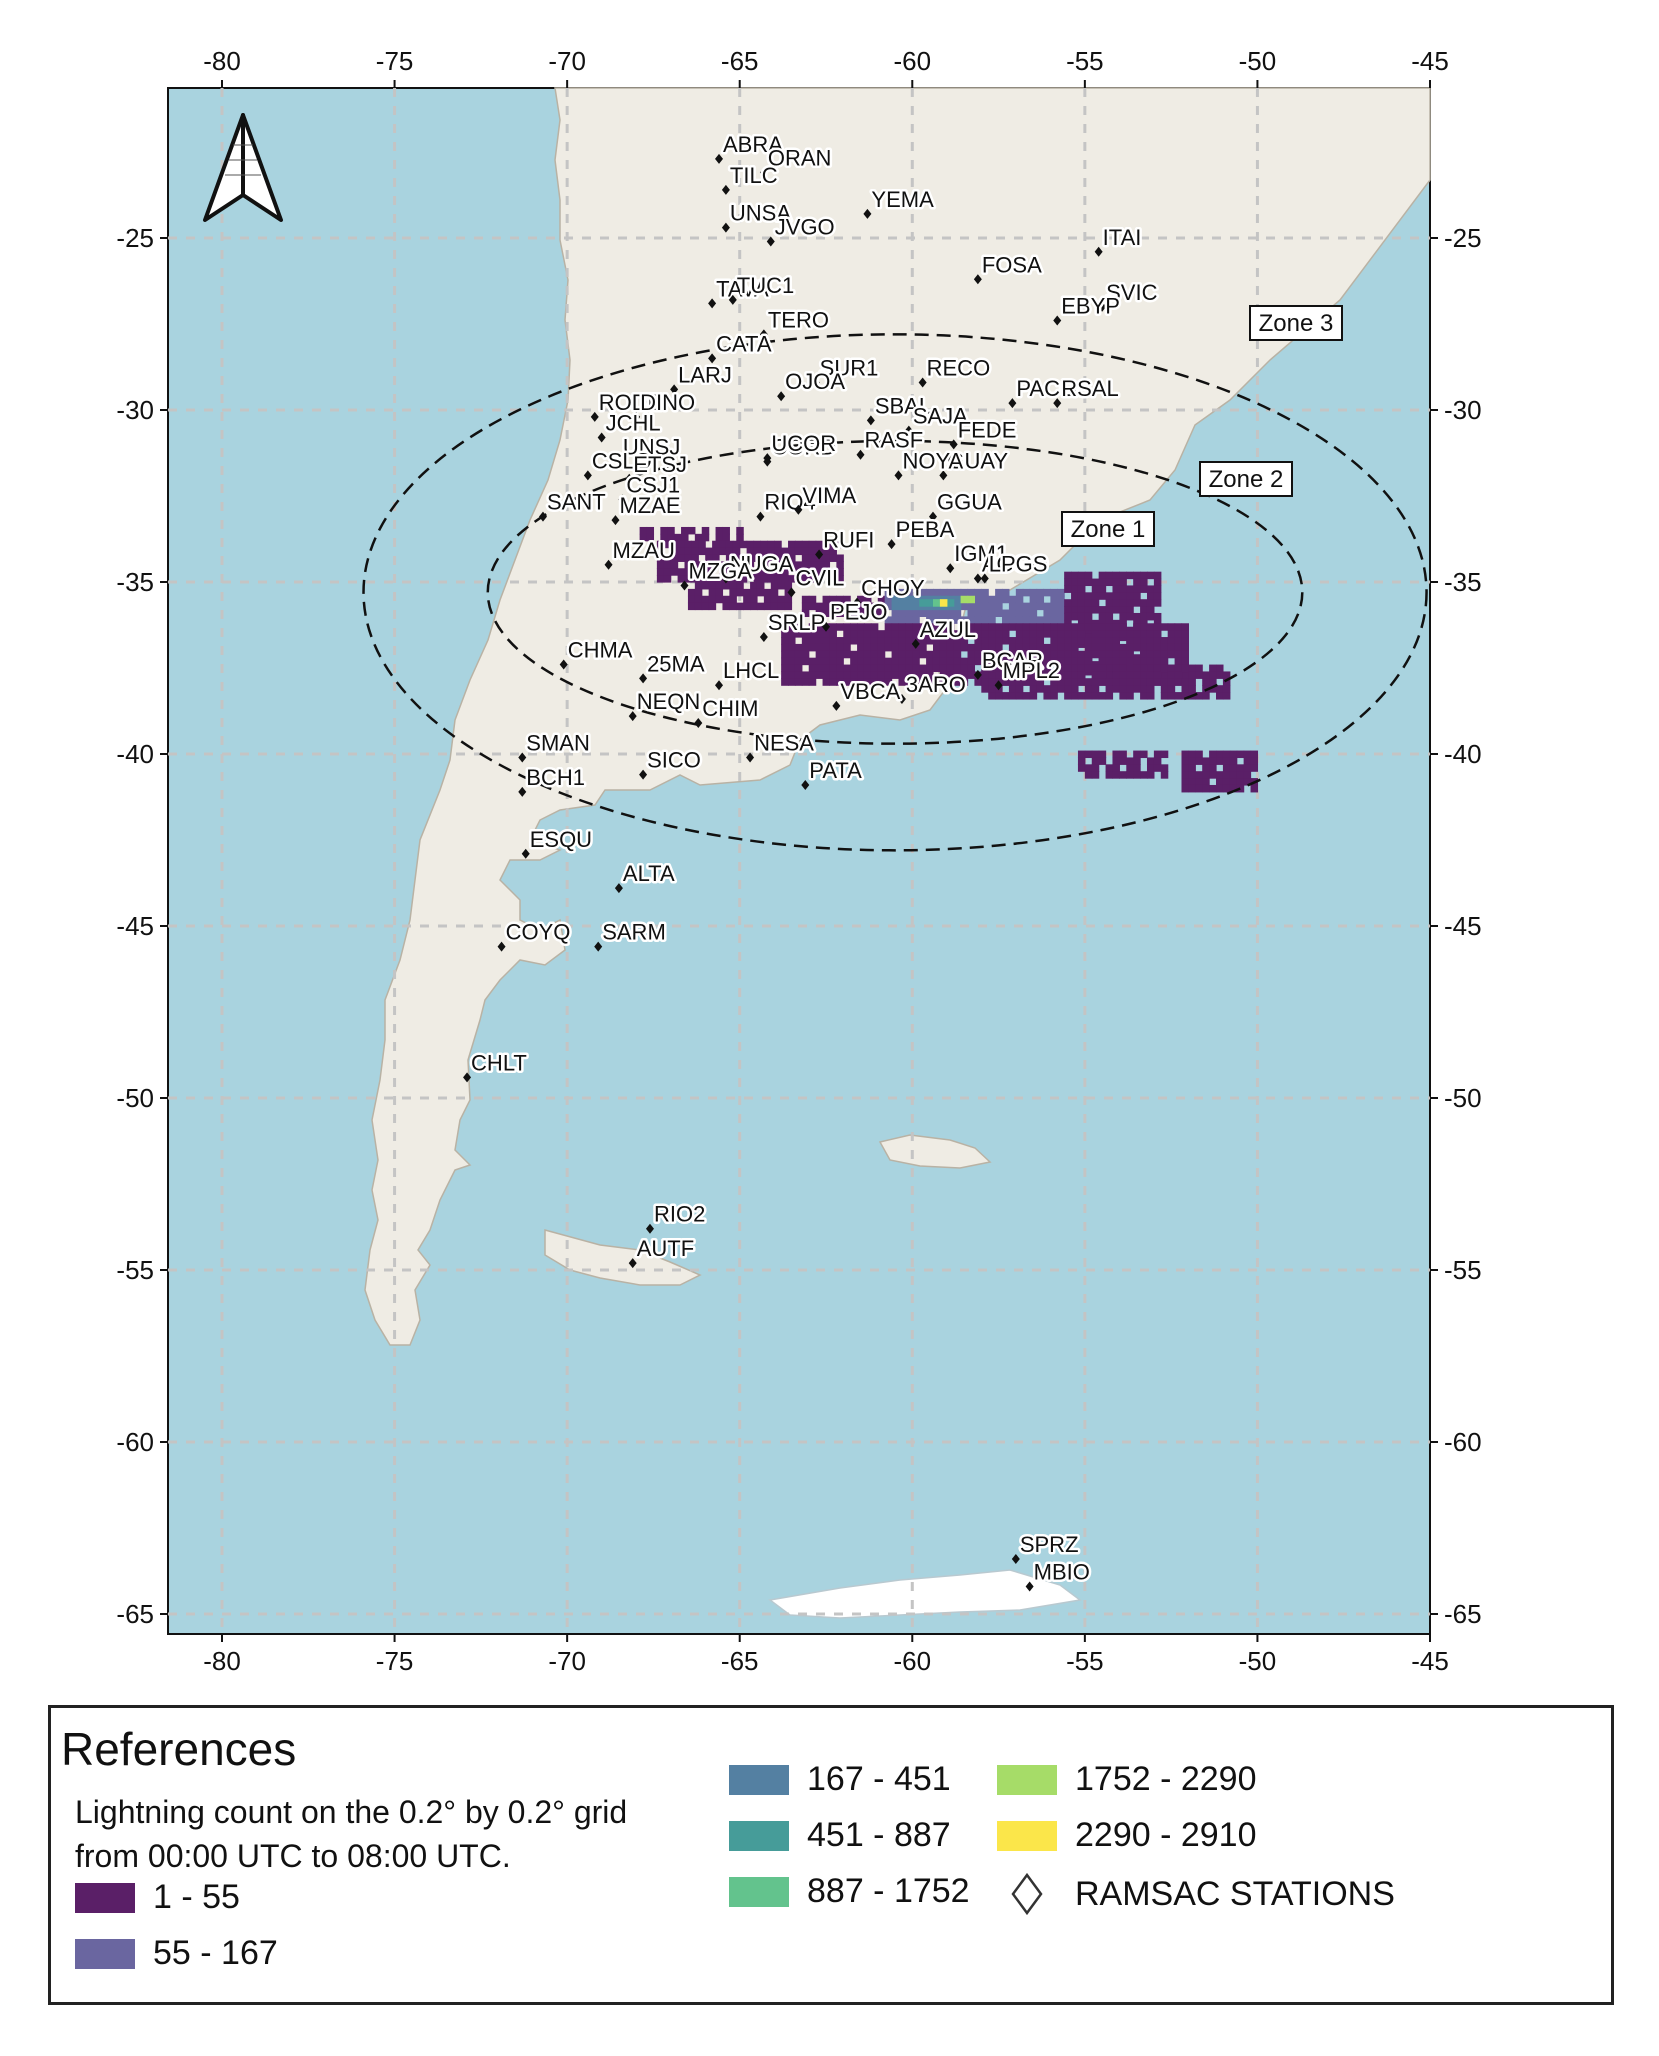  Describe the element at coordinates (135, 238) in the screenshot. I see `lat-tick-label-left: -25` at that location.